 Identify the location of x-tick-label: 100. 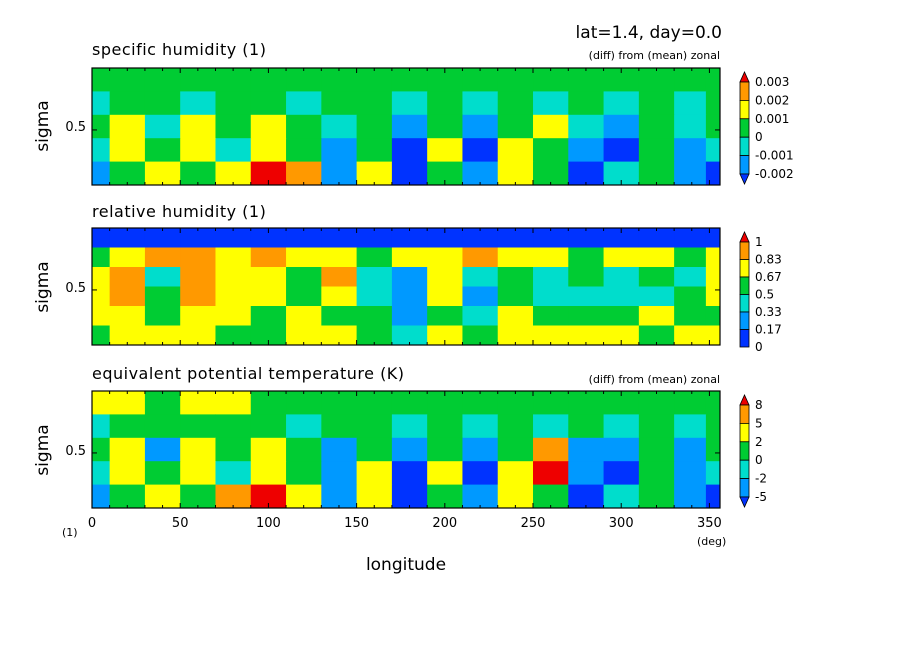
(268, 523).